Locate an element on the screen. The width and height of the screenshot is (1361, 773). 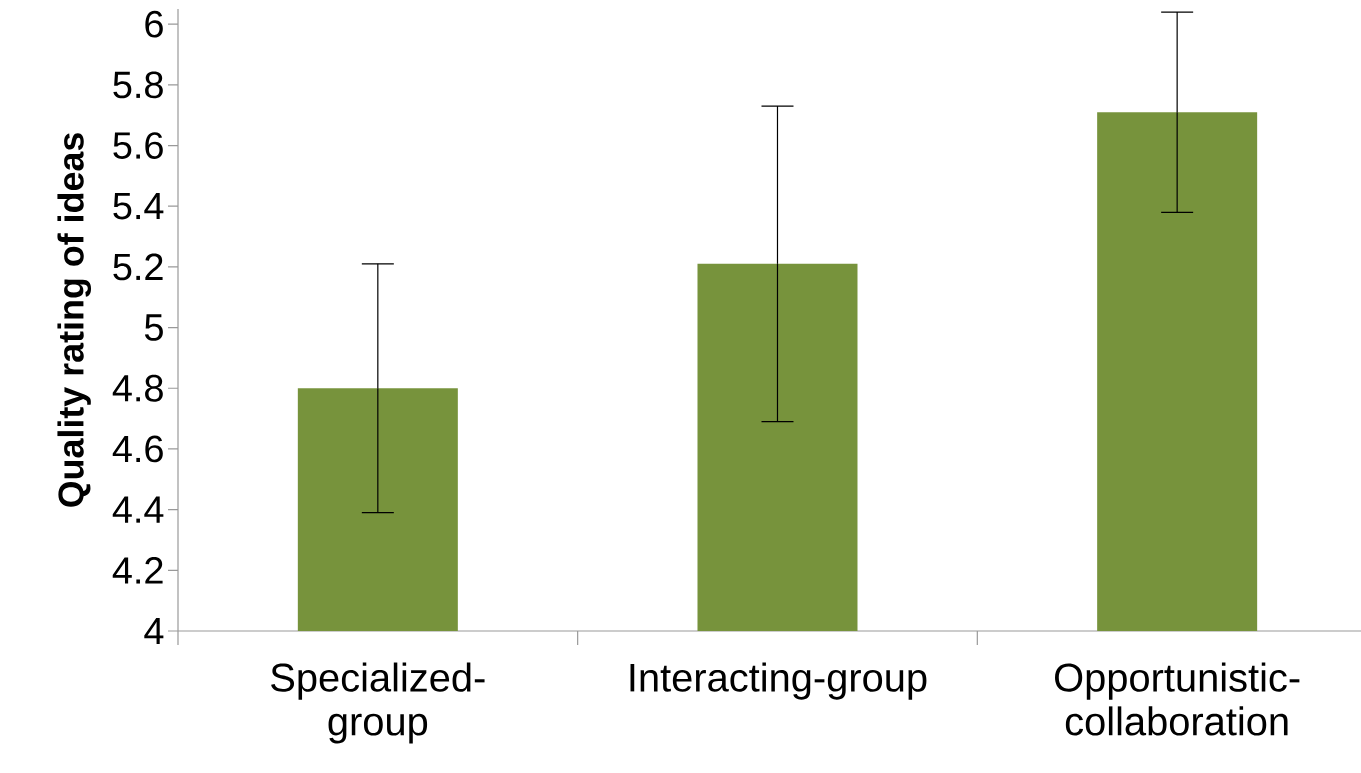
y-axis-title: Quality rating of ideas is located at coordinates (74, 320).